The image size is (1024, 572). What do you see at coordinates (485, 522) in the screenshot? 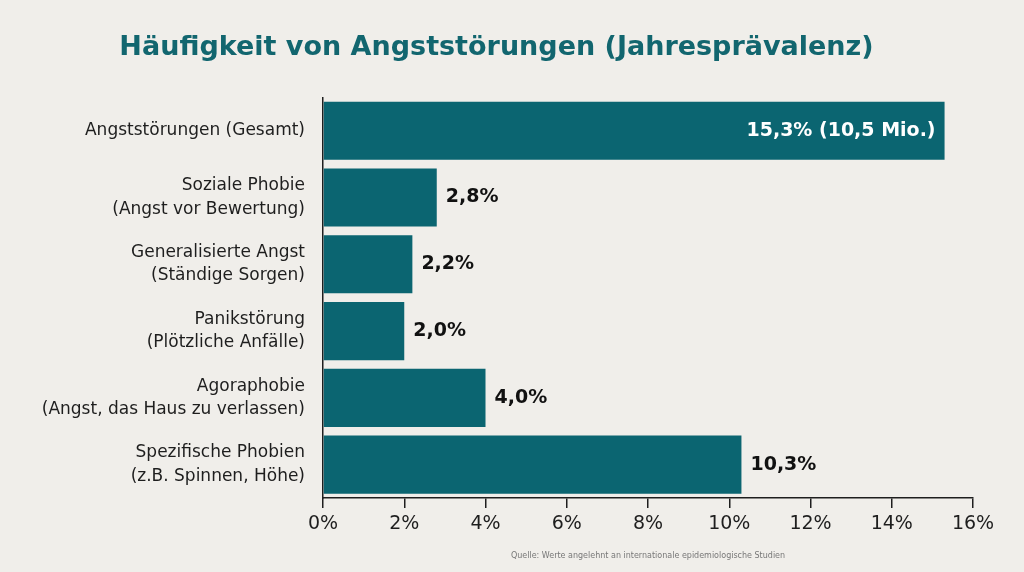
I see `x-tick-label: 4%` at bounding box center [485, 522].